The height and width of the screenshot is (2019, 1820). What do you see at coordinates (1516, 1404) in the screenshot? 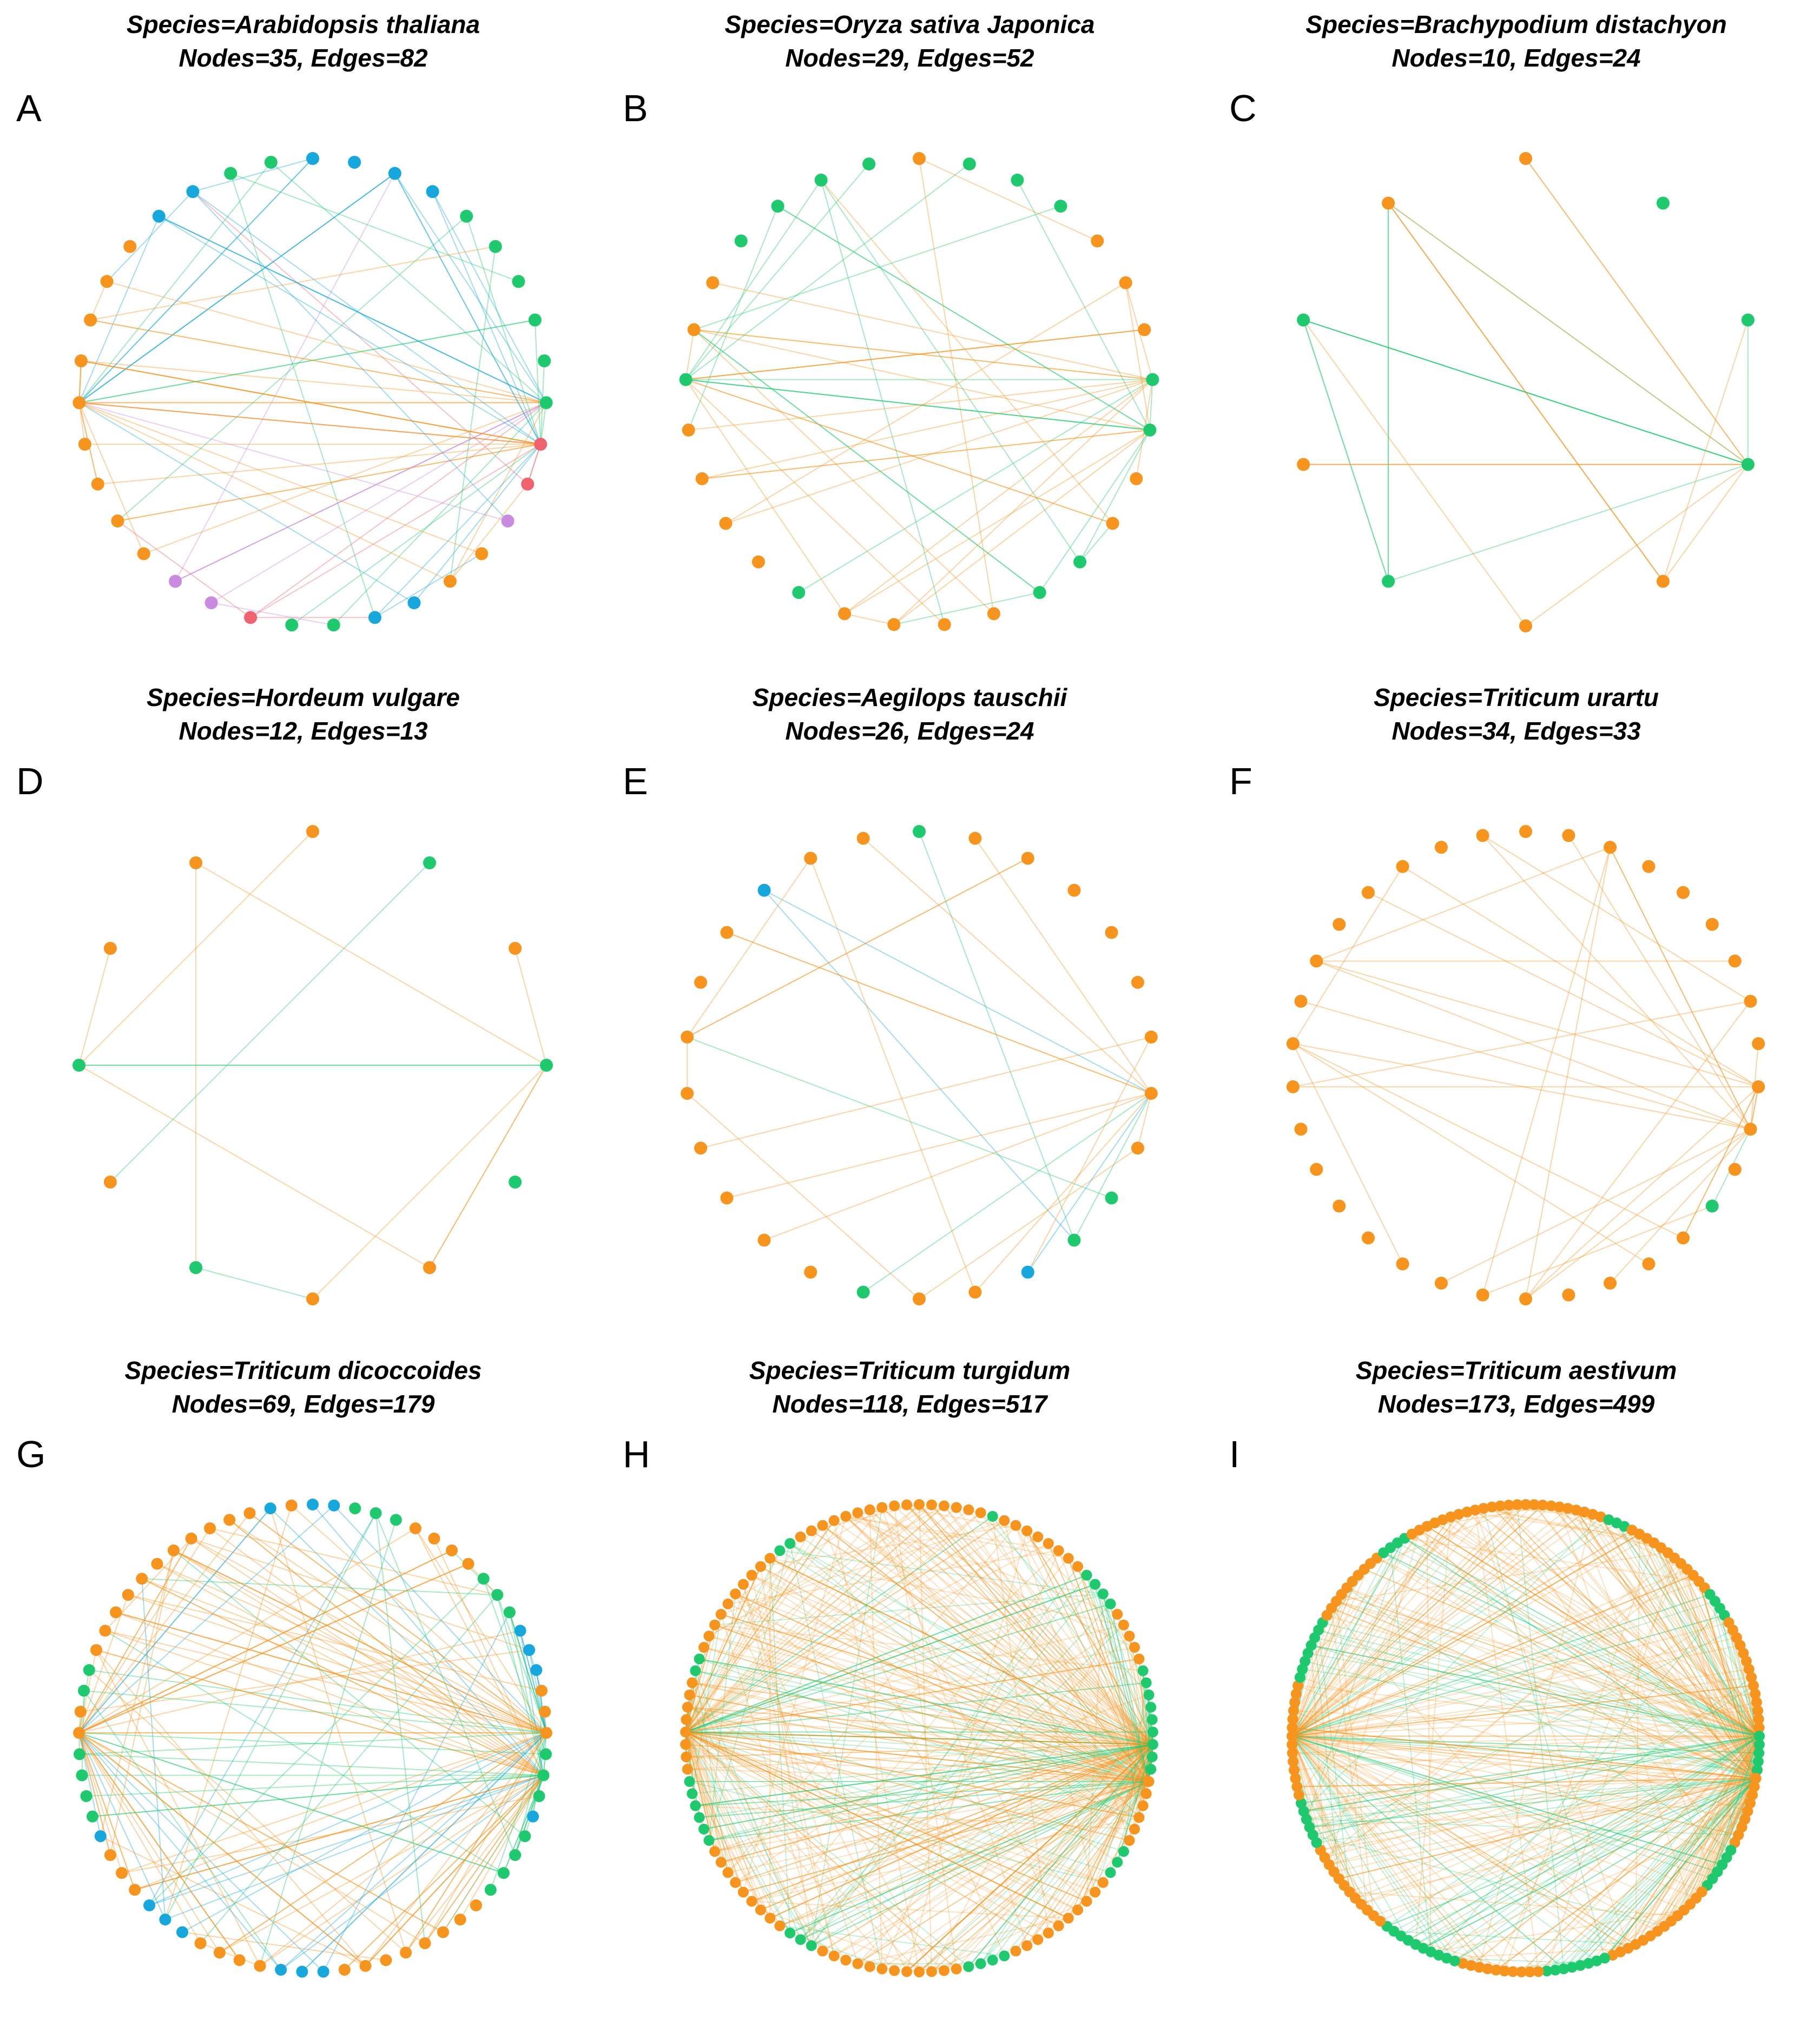
I see `stats-label: Nodes=173, Edges=499` at bounding box center [1516, 1404].